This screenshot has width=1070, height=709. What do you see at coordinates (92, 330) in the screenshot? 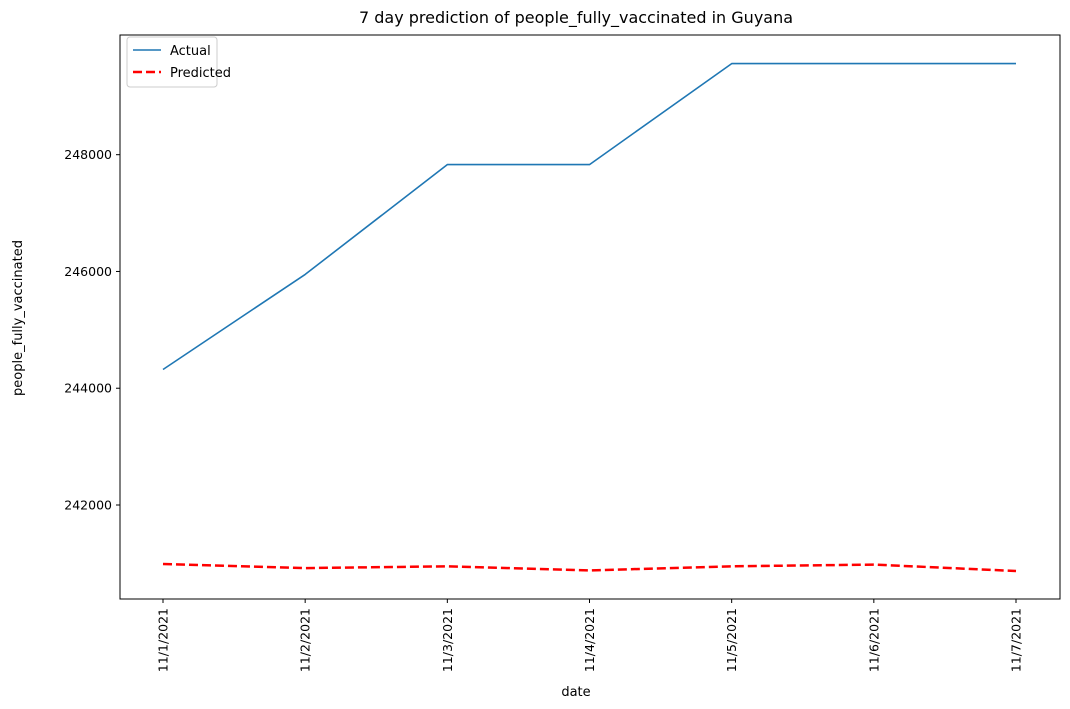
I see `y-axis-ticks: 242000 244000 246000 248000` at bounding box center [92, 330].